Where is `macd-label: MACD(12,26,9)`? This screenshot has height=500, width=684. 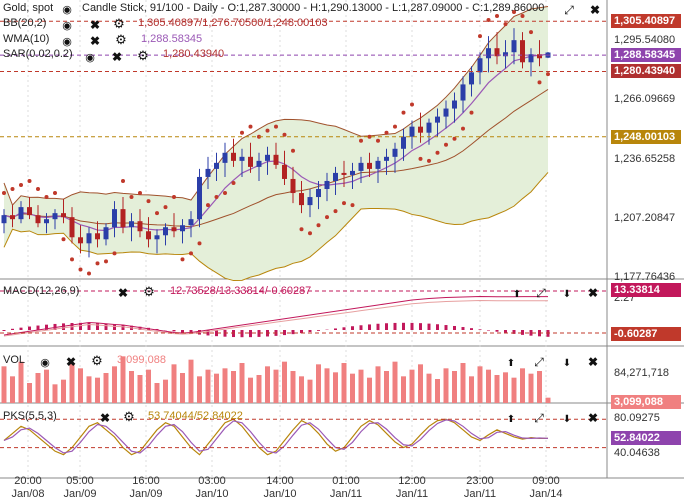
macd-label: MACD(12,26,9) is located at coordinates (41, 291).